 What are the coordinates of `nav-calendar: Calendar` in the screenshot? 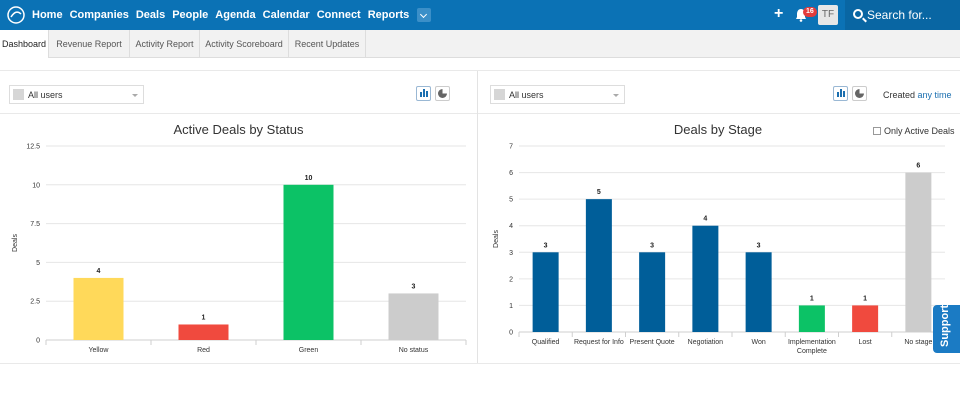 It's located at (286, 15).